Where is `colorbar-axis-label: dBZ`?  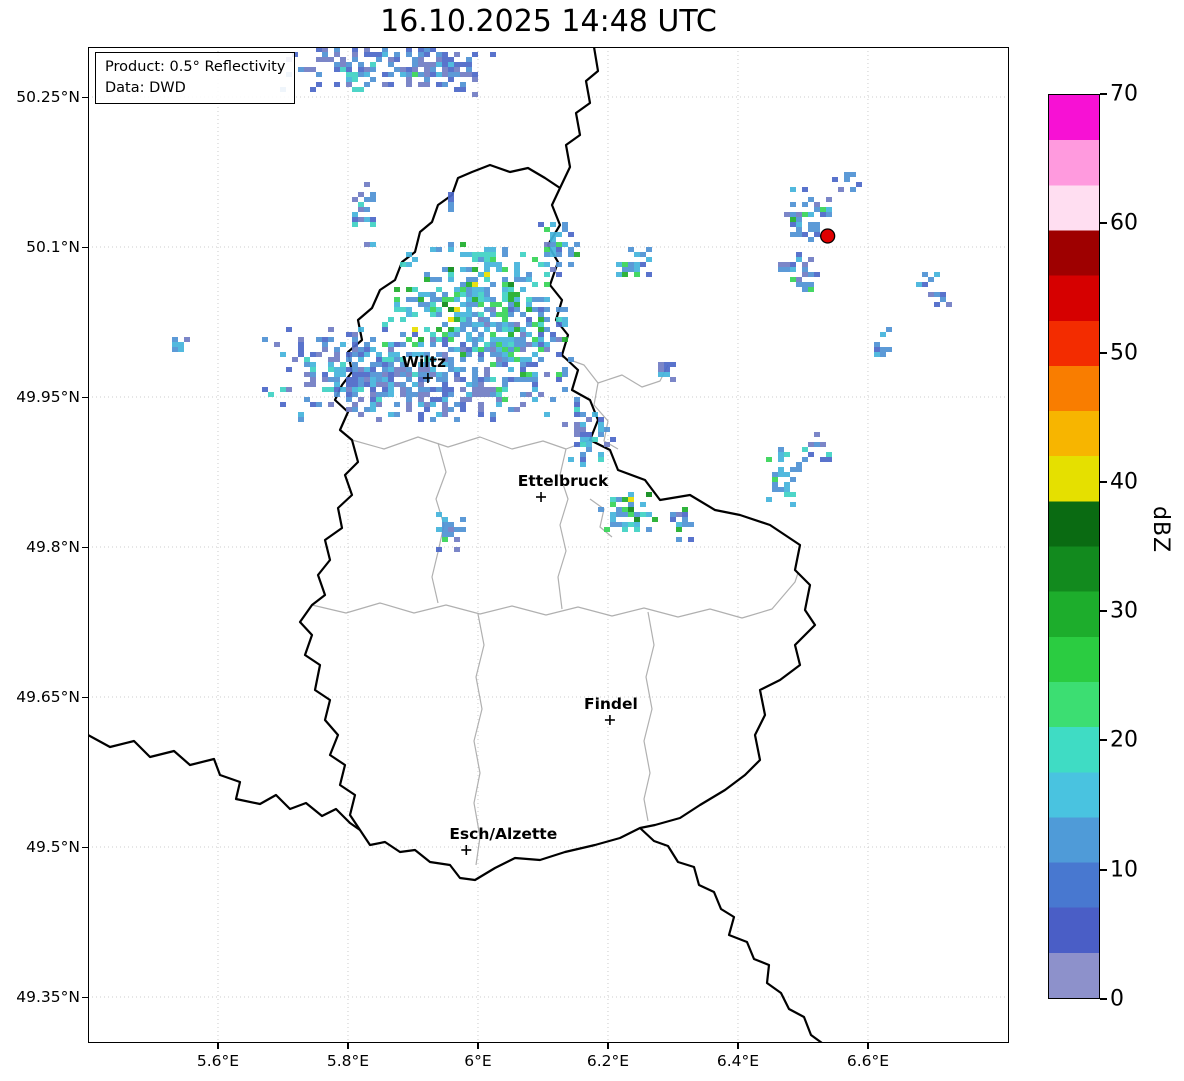 colorbar-axis-label: dBZ is located at coordinates (1160, 530).